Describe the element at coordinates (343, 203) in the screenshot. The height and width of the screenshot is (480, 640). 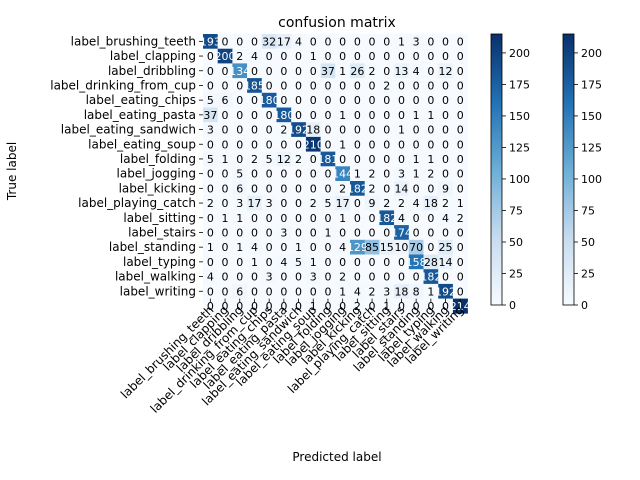
I see `cell-value-label: 17` at that location.